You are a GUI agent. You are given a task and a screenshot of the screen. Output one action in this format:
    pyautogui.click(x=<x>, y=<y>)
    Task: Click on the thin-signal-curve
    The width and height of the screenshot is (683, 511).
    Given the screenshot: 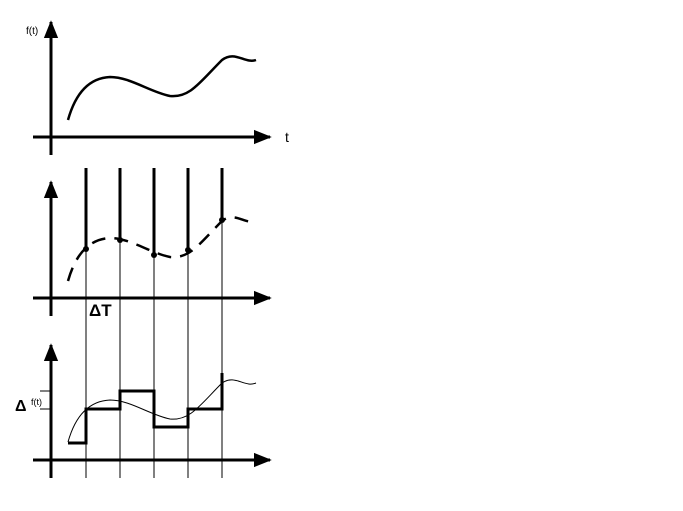 What is the action you would take?
    pyautogui.click(x=162, y=411)
    